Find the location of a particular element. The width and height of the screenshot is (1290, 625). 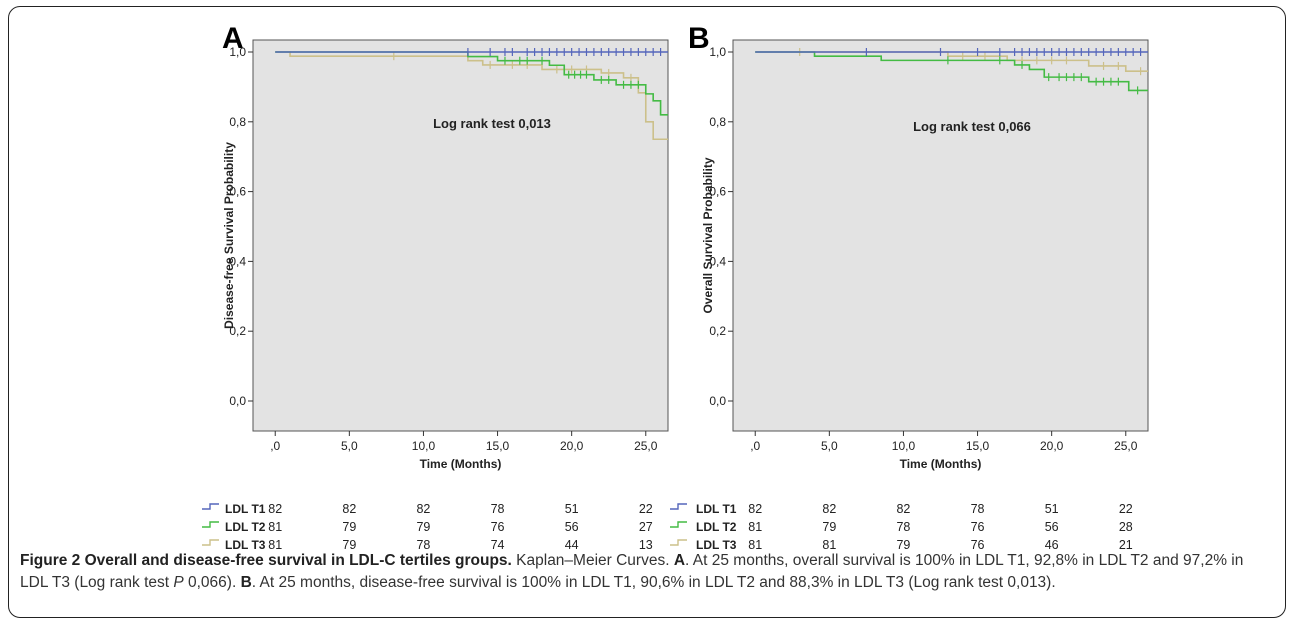

risk-count: 28 is located at coordinates (1126, 527).